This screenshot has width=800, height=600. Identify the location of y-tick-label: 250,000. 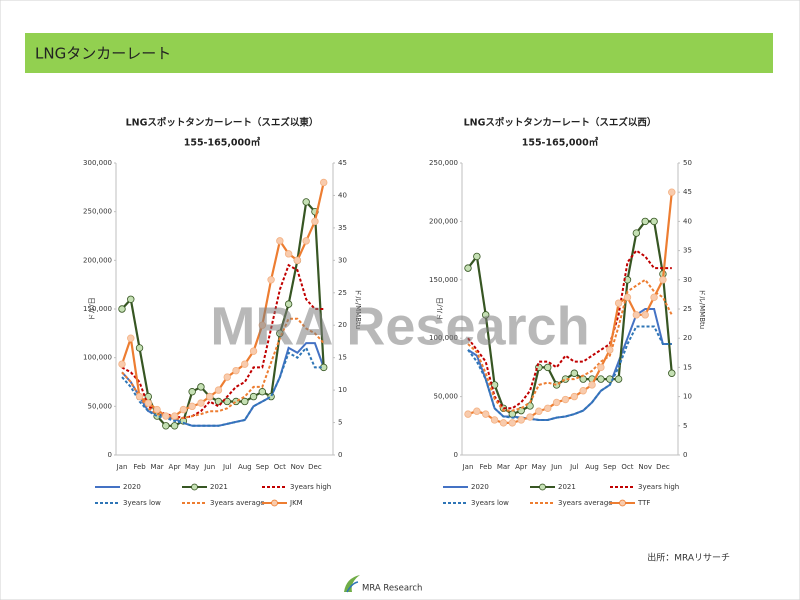
(97, 212).